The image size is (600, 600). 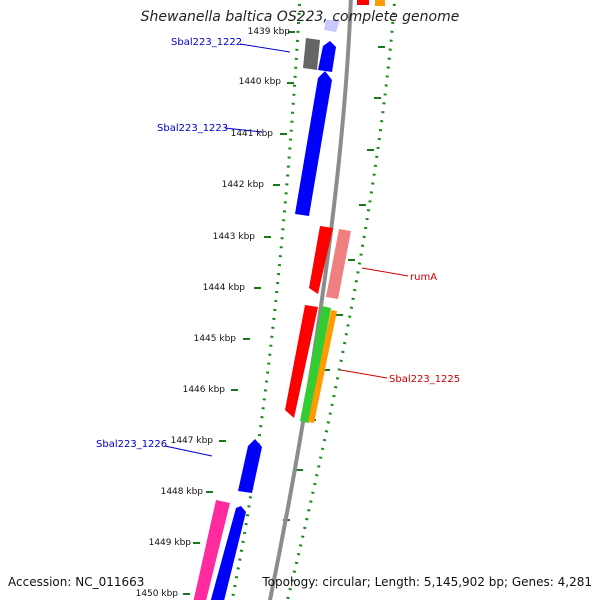 What do you see at coordinates (228, 553) in the screenshot?
I see `gene-blue-bottom` at bounding box center [228, 553].